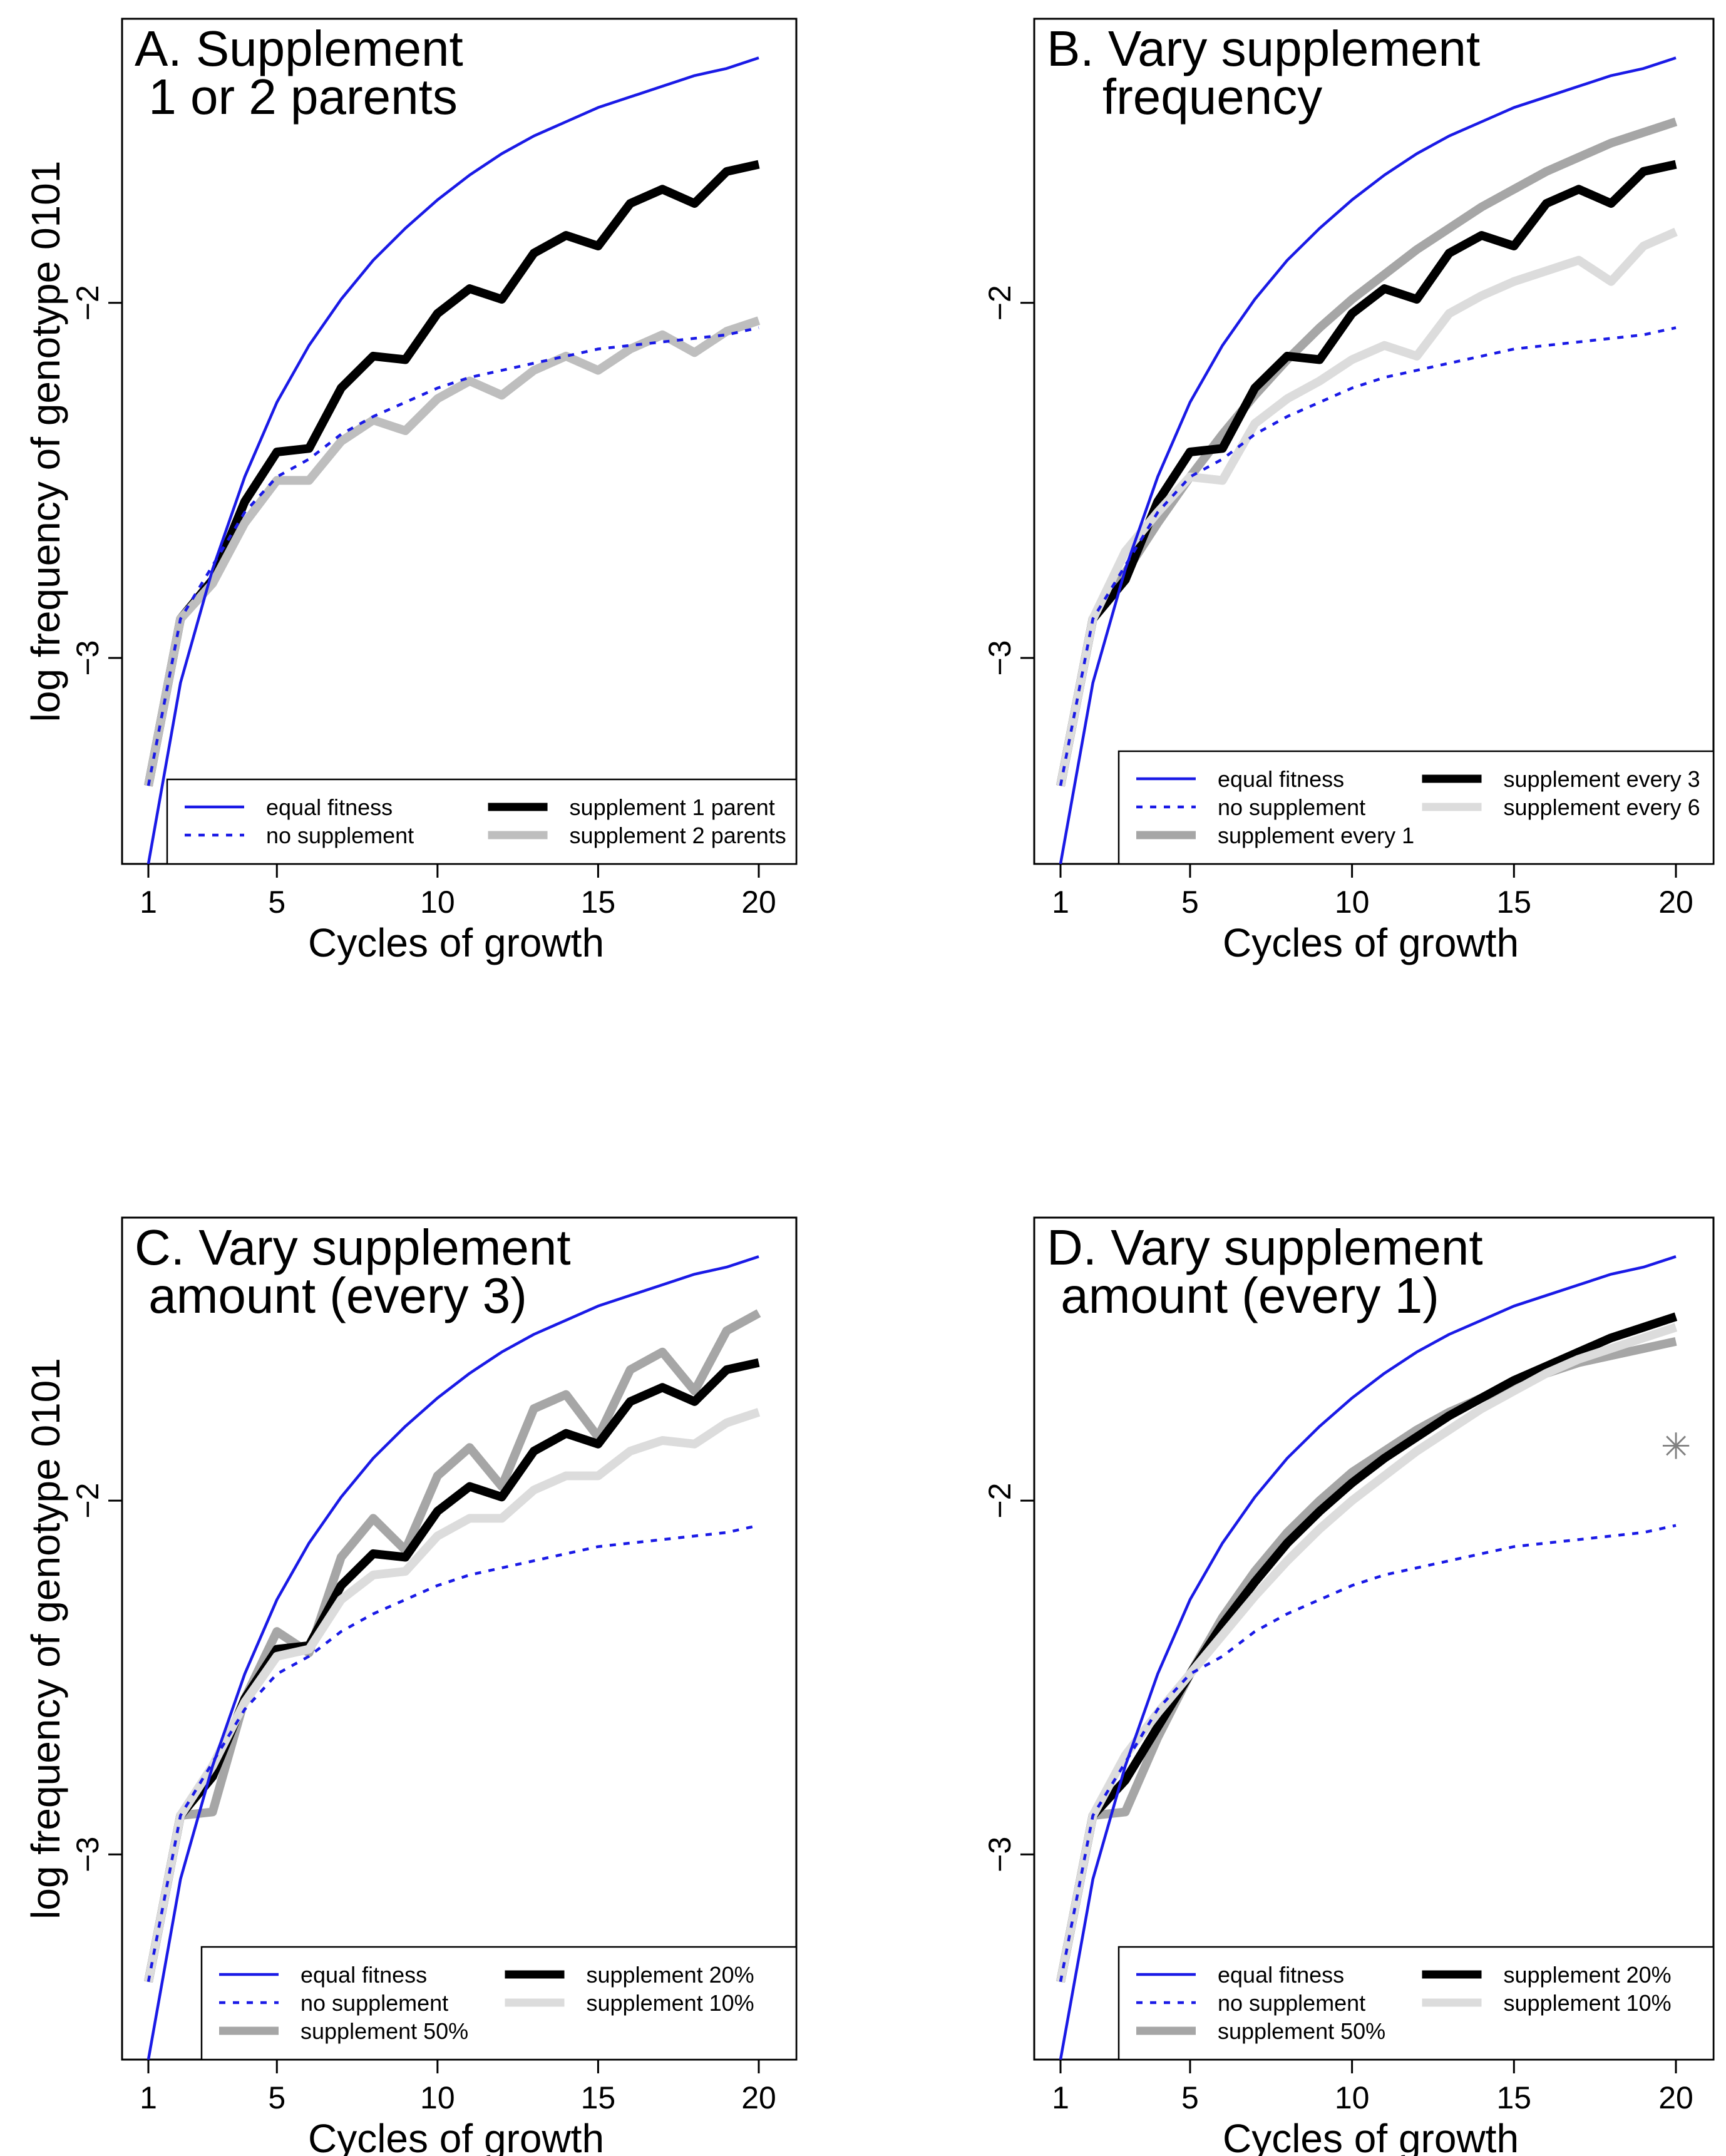 This screenshot has width=1726, height=2156. I want to click on chart-a-legend-label-no-supplement: no supplement, so click(340, 835).